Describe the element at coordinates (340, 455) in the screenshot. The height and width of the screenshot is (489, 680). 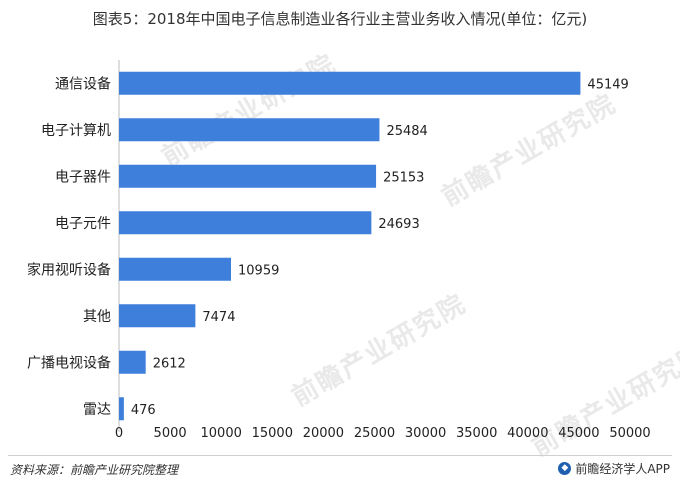
I see `footer-divider` at that location.